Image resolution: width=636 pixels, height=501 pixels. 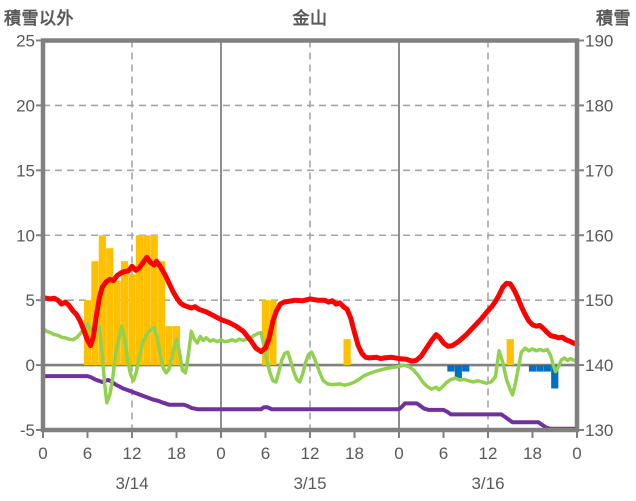 What do you see at coordinates (309, 483) in the screenshot?
I see `date-label: 3/15` at bounding box center [309, 483].